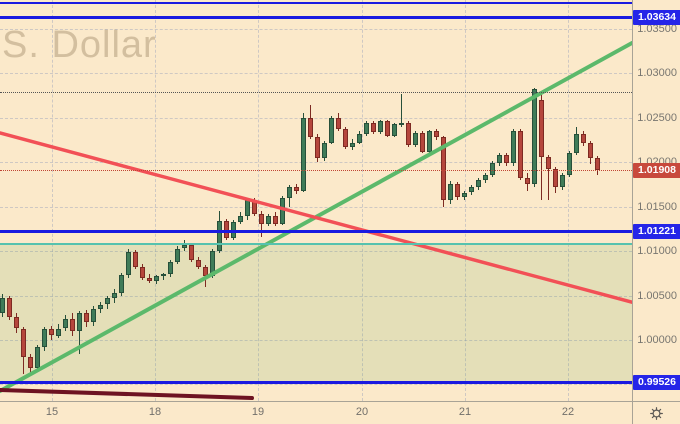 Image resolution: width=680 pixels, height=424 pixels. What do you see at coordinates (657, 295) in the screenshot?
I see `price-axis-label: 1.00500` at bounding box center [657, 295].